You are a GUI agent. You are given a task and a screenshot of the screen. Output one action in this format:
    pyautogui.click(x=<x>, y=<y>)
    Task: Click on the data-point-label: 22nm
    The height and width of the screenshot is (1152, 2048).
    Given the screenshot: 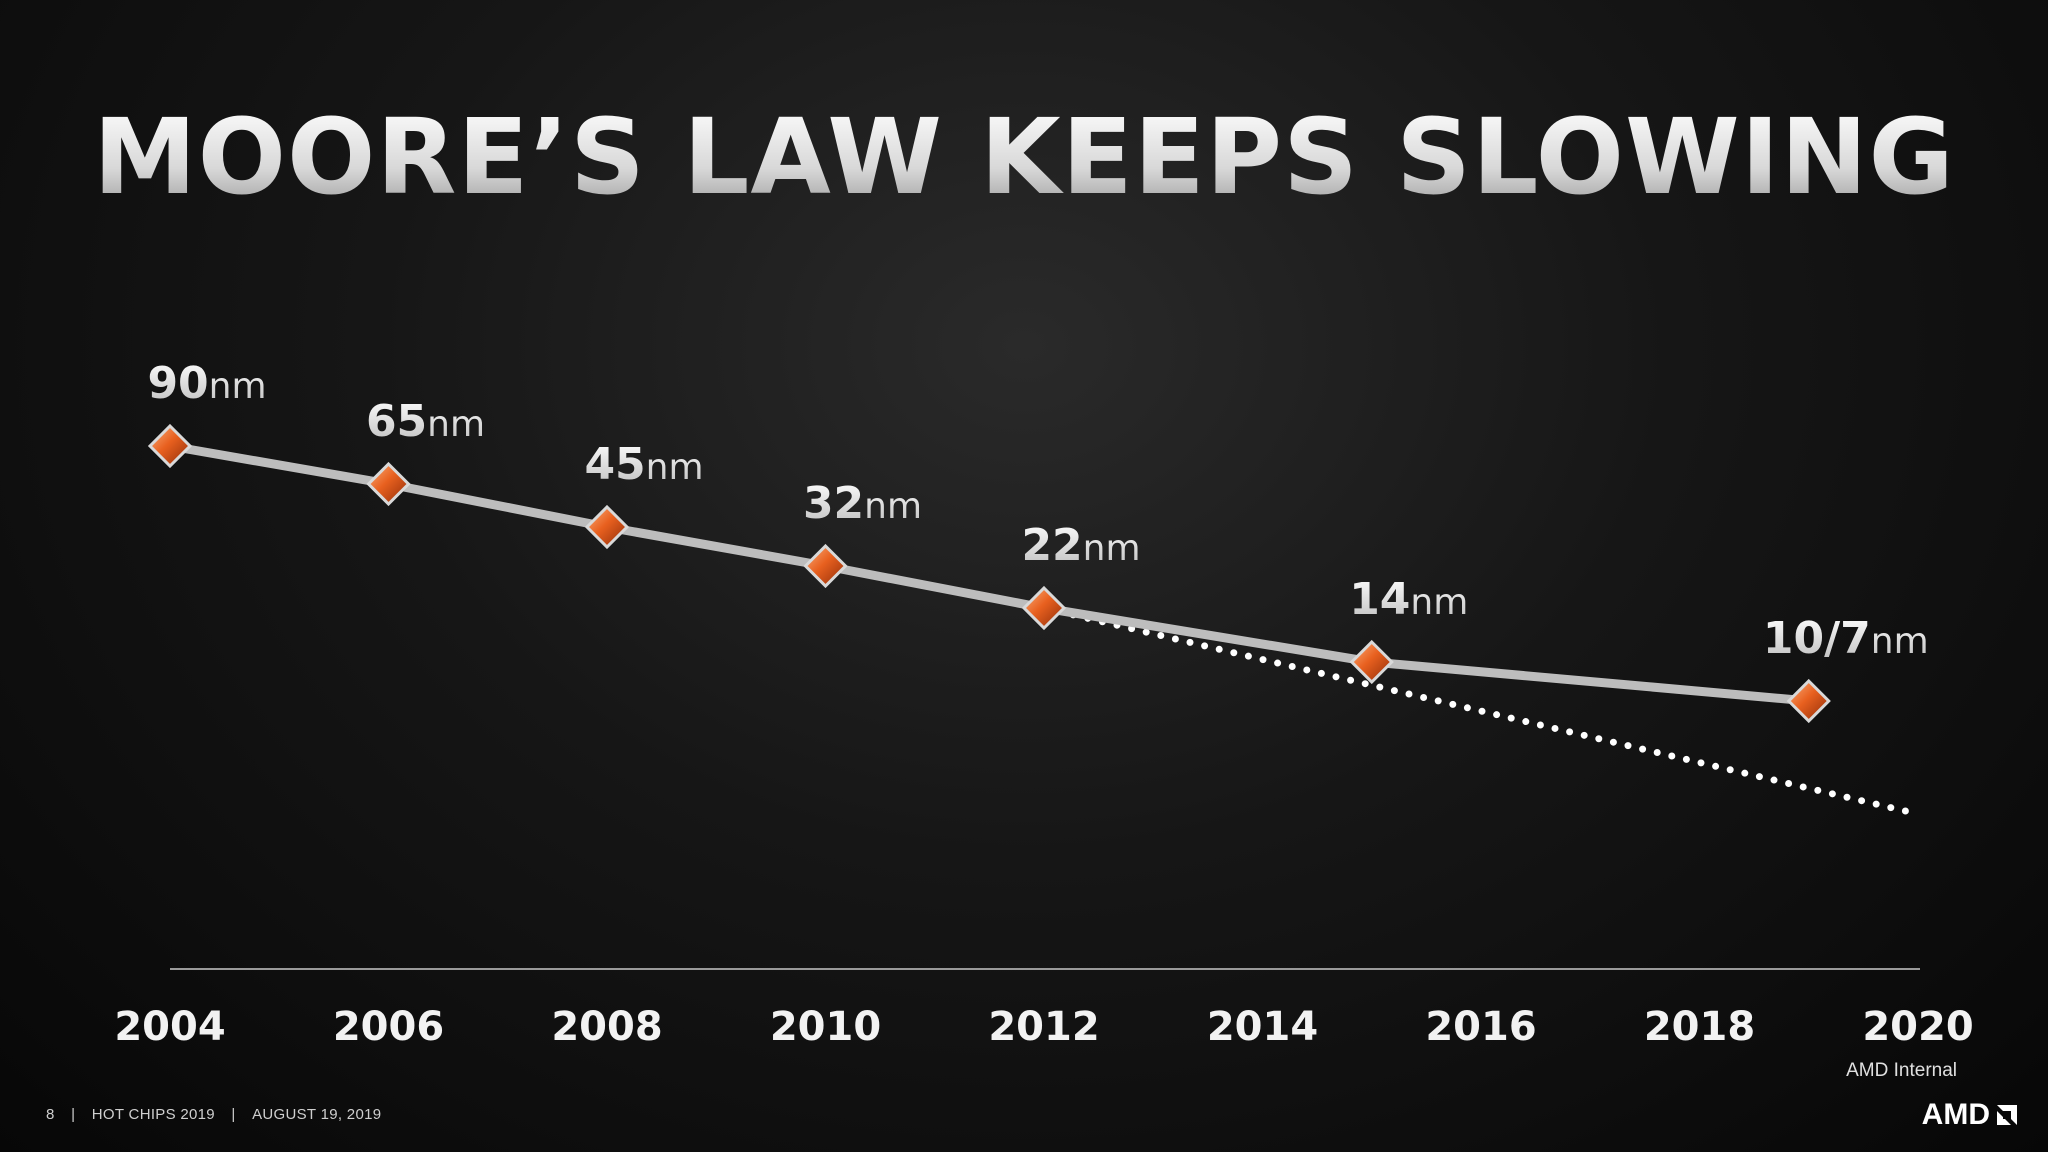 What is the action you would take?
    pyautogui.click(x=1080, y=545)
    